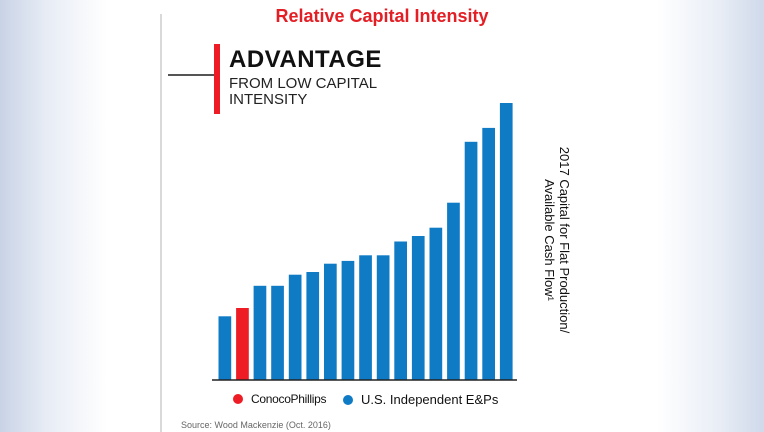 The width and height of the screenshot is (764, 432). What do you see at coordinates (303, 83) in the screenshot?
I see `callout-subheading-line-1: FROM LOW CAPITAL` at bounding box center [303, 83].